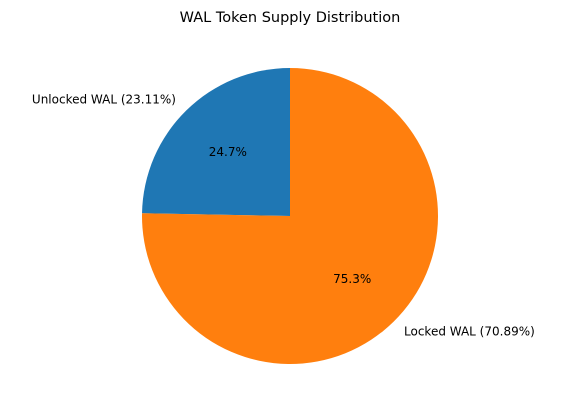 This screenshot has height=411, width=565. What do you see at coordinates (290, 18) in the screenshot?
I see `chart-title: WAL Token Supply Distribution` at bounding box center [290, 18].